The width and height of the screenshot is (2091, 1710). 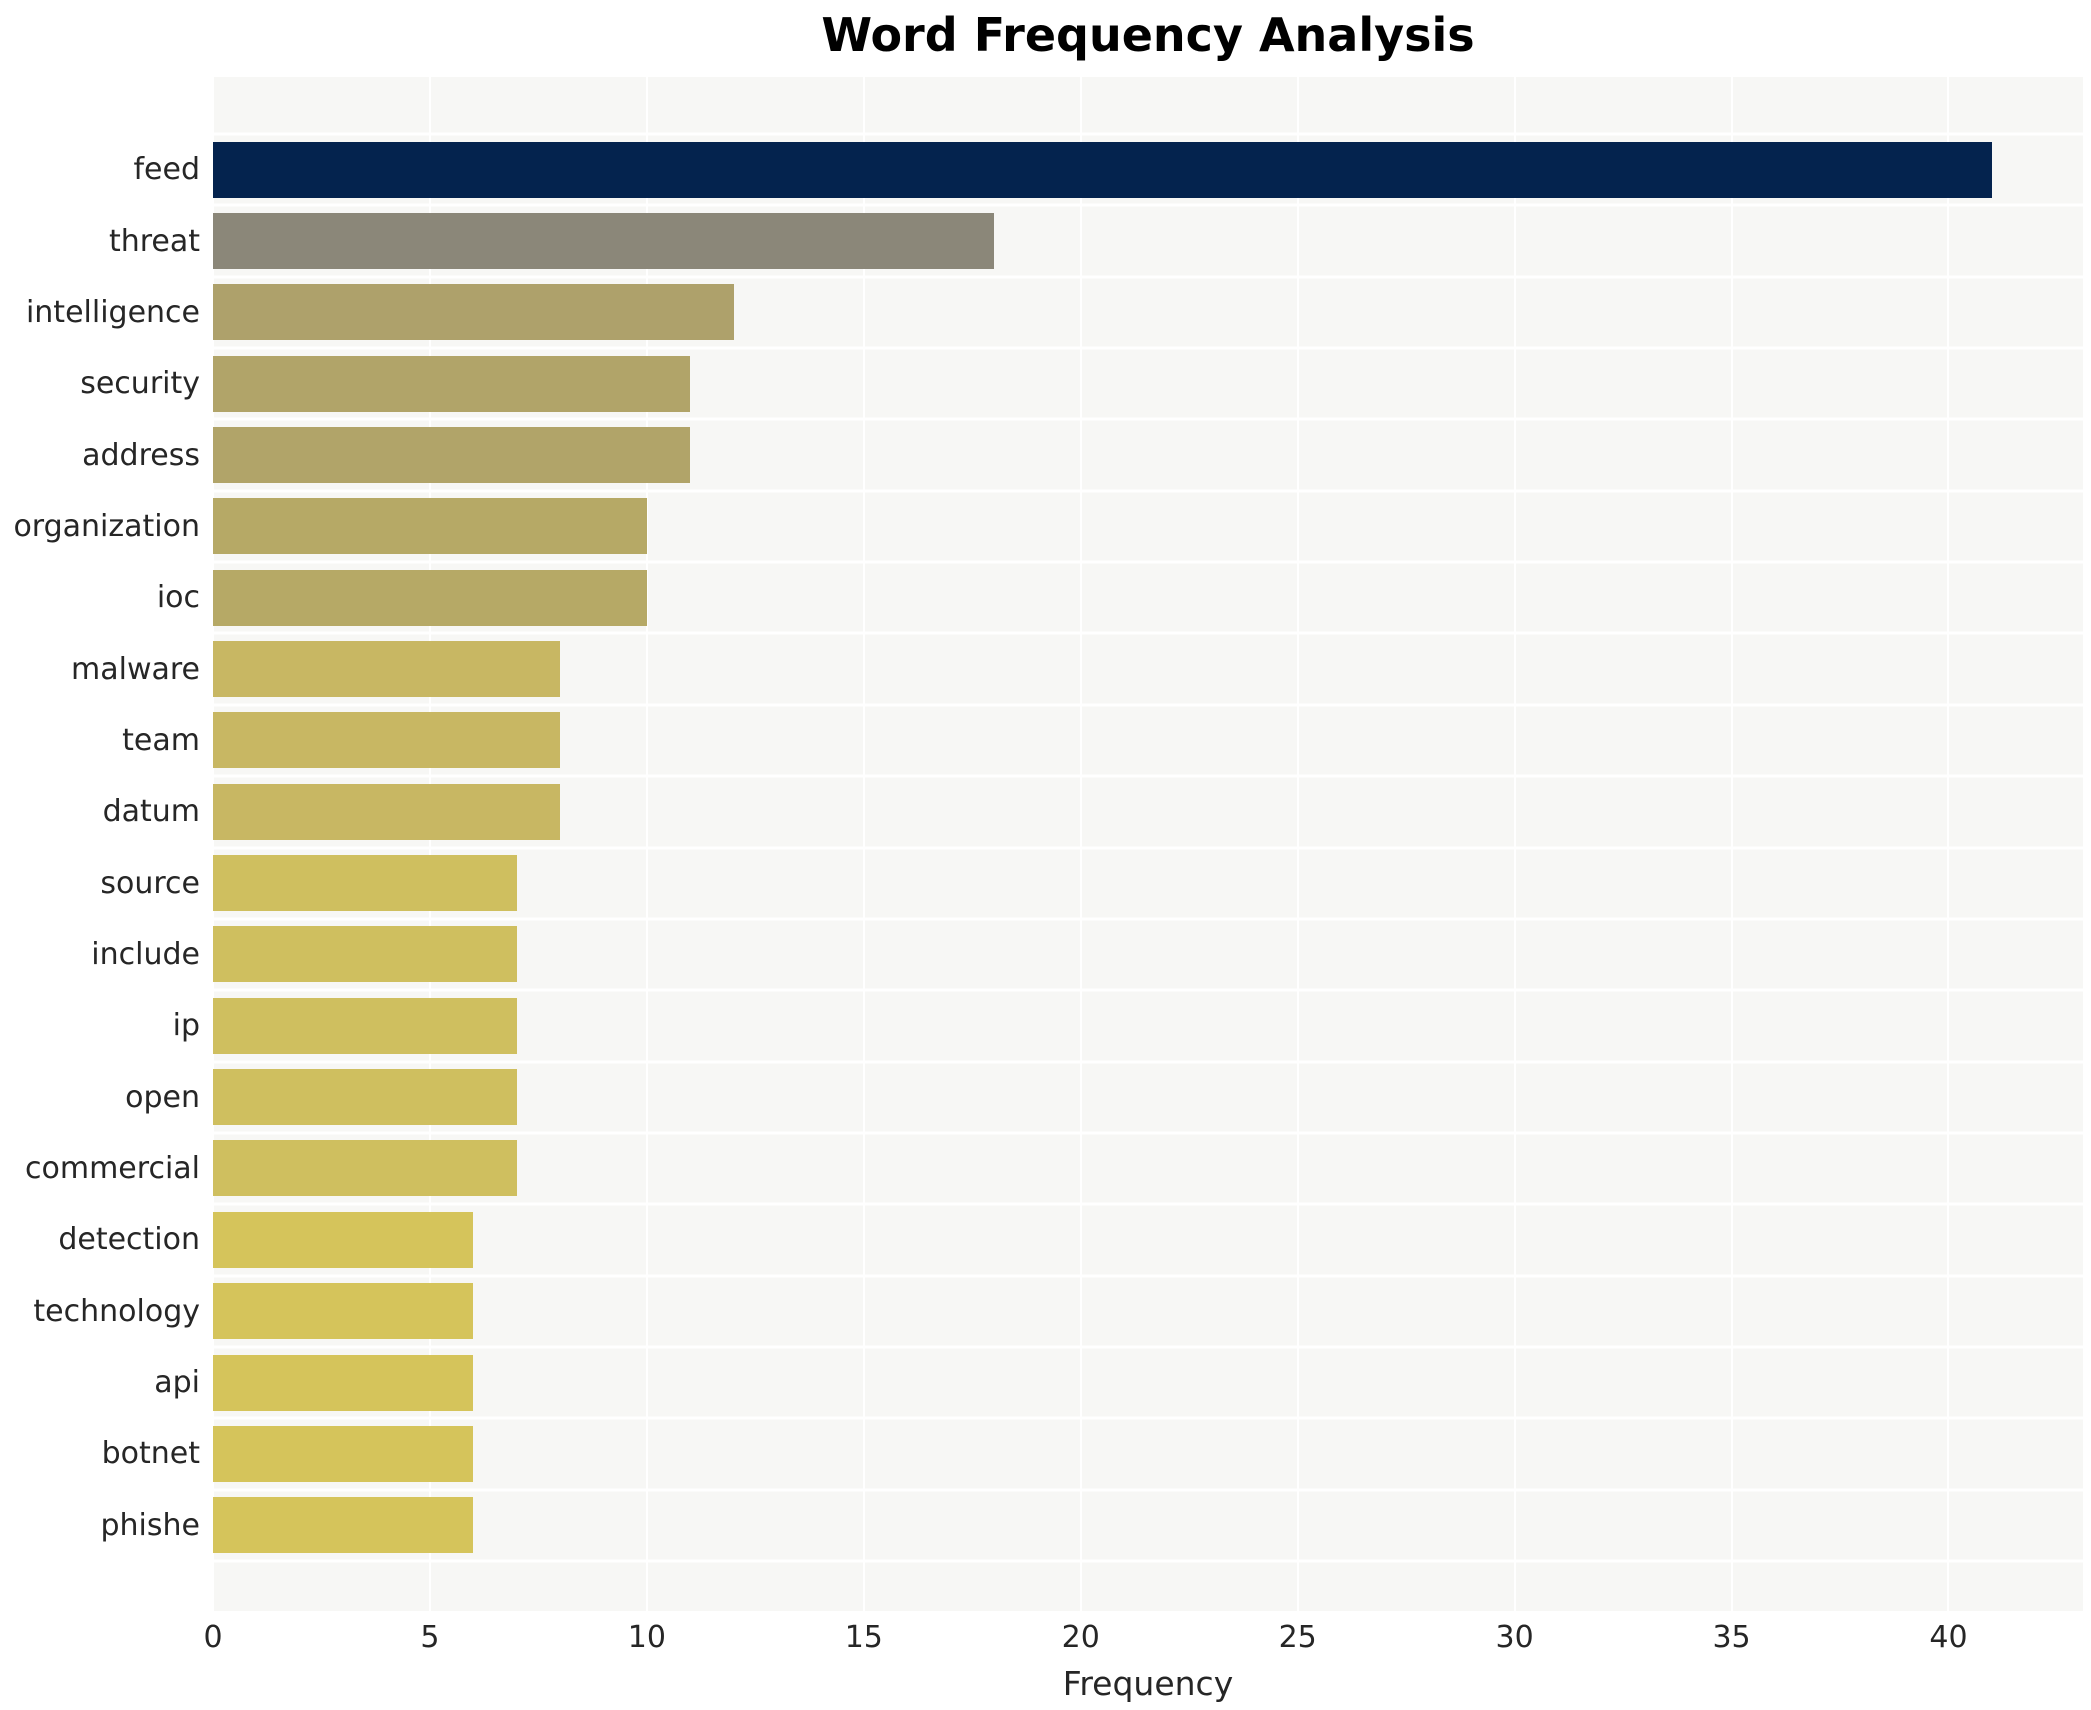 I want to click on bar-row: feed, so click(x=1108, y=169).